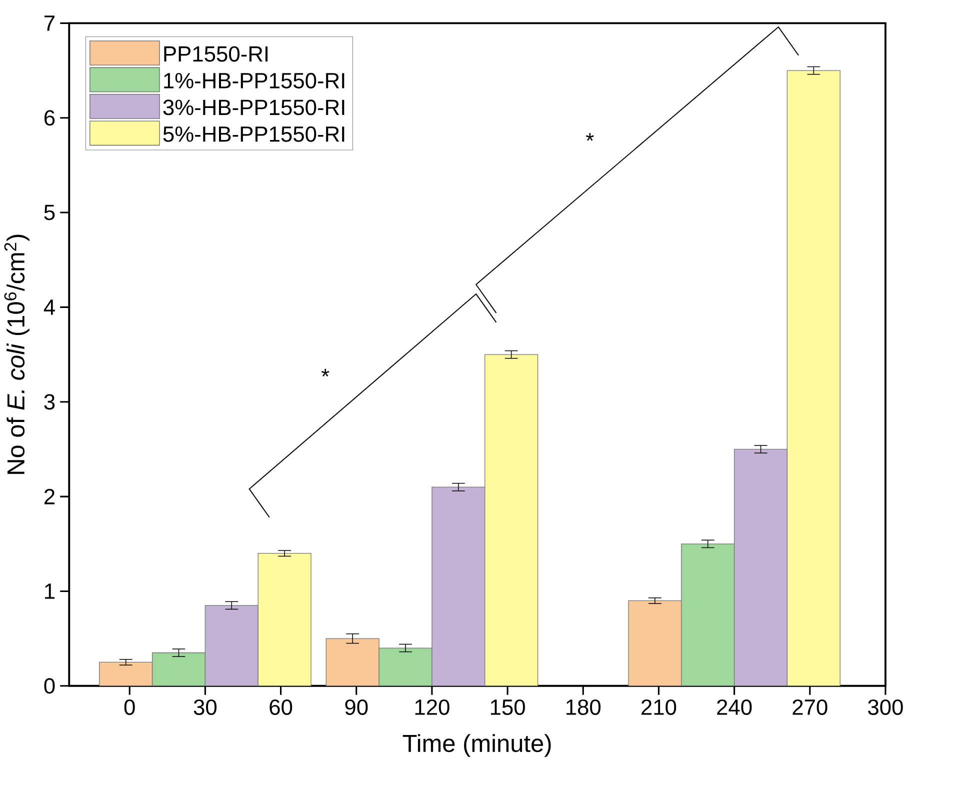  Describe the element at coordinates (253, 134) in the screenshot. I see `legend-label: 5%-HB-PP1550-RI` at that location.